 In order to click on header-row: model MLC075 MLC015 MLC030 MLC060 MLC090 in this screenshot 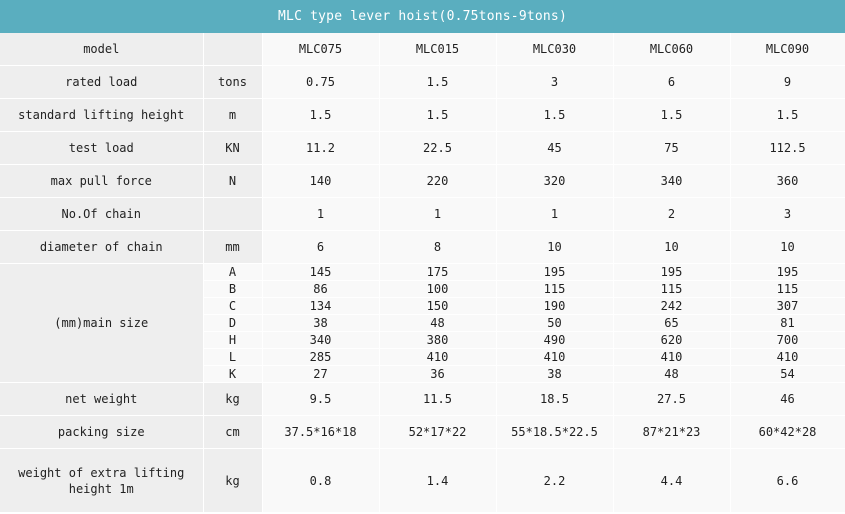, I will do `click(422, 49)`.